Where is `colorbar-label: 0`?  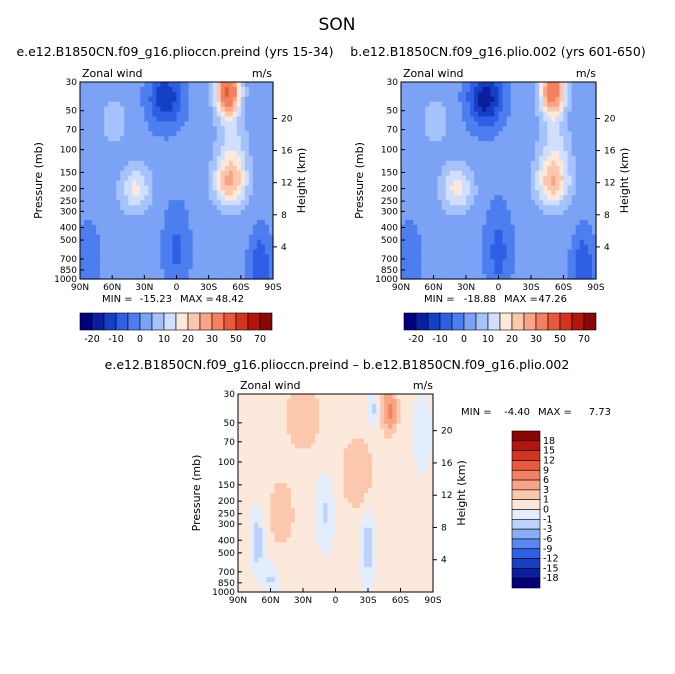
colorbar-label: 0 is located at coordinates (464, 339).